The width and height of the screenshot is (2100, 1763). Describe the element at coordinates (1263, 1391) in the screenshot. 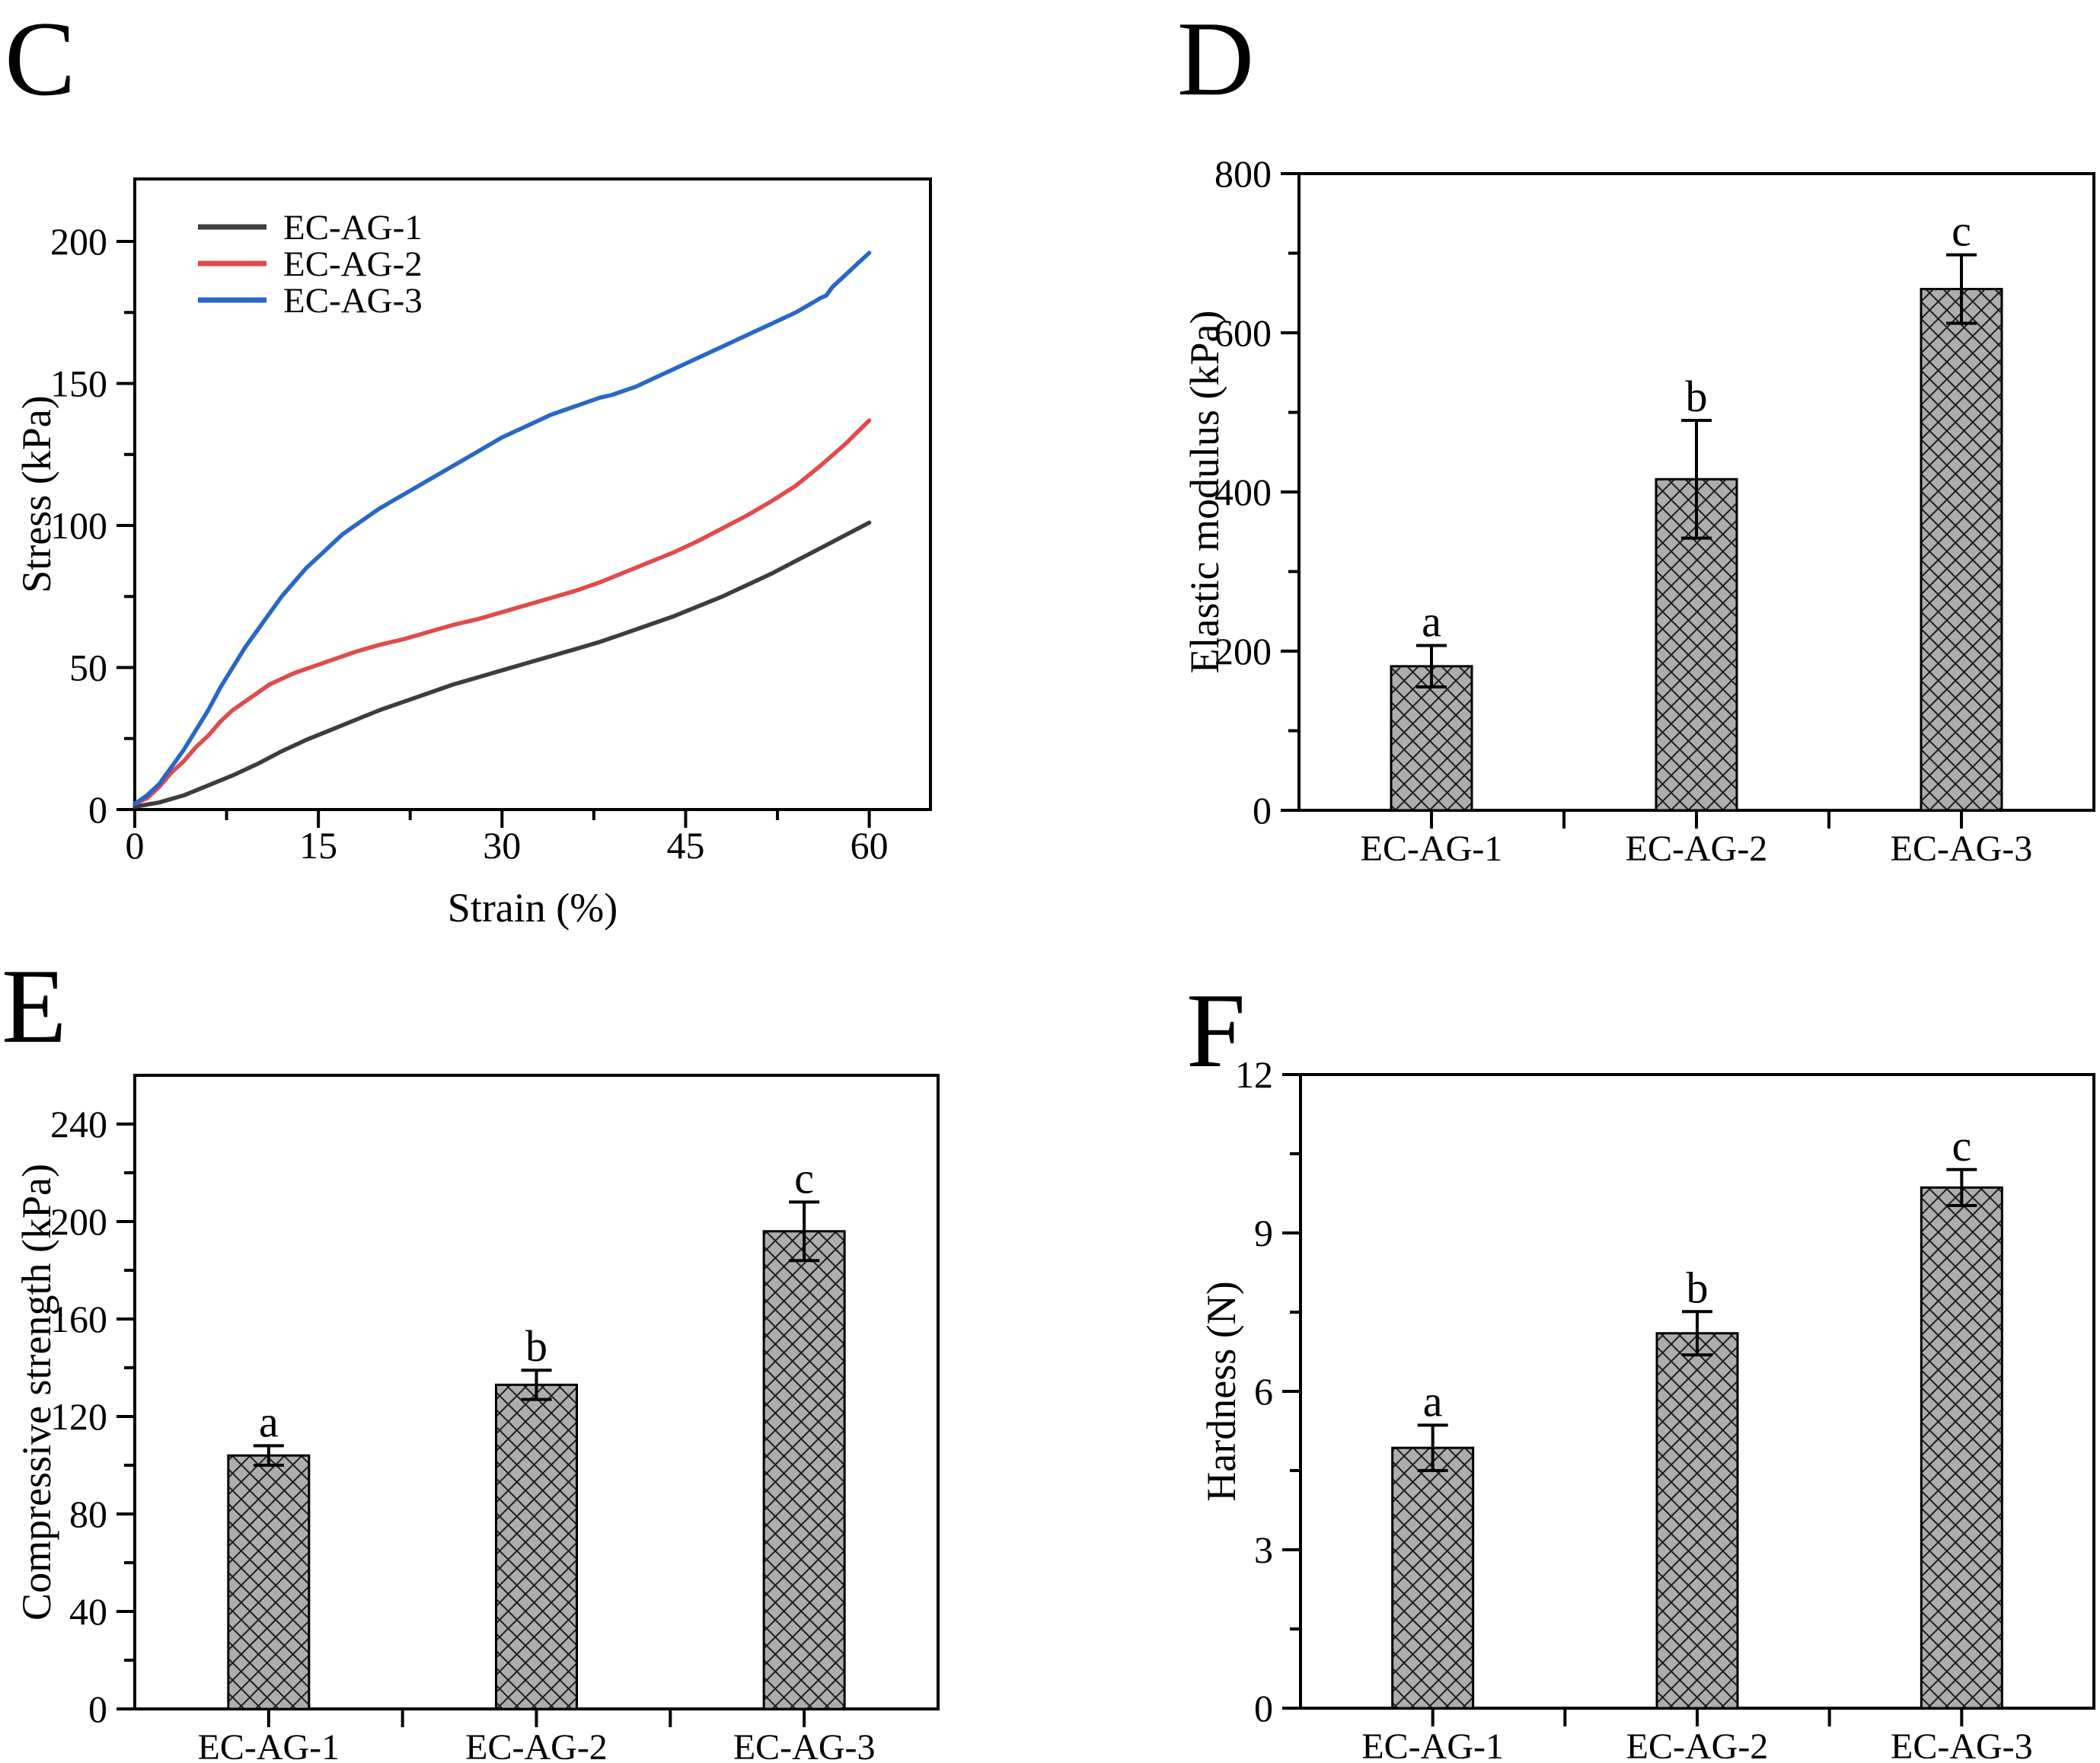

I see `y-tick-label: 6` at that location.